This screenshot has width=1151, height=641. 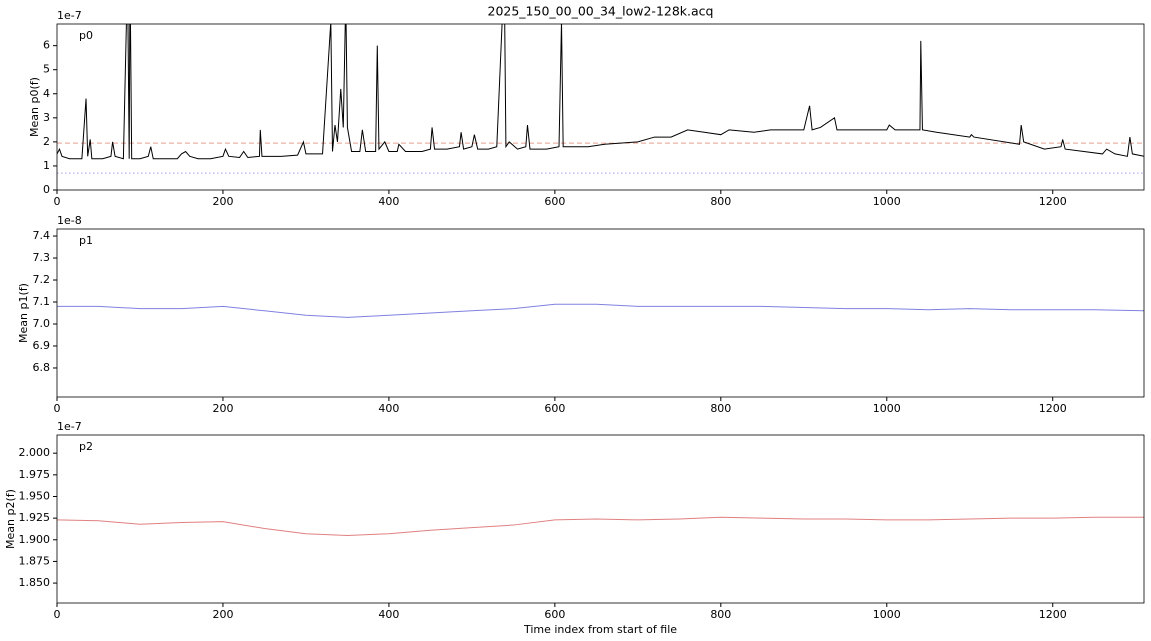 I want to click on offset-label: 1e-8, so click(x=69, y=220).